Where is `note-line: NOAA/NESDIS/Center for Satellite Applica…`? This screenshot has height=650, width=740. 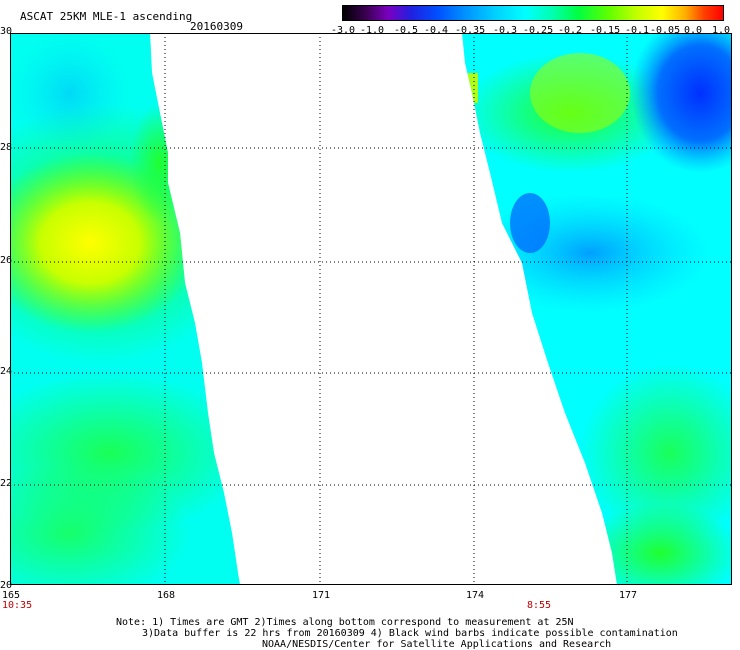 note-line: NOAA/NESDIS/Center for Satellite Applica… is located at coordinates (437, 644).